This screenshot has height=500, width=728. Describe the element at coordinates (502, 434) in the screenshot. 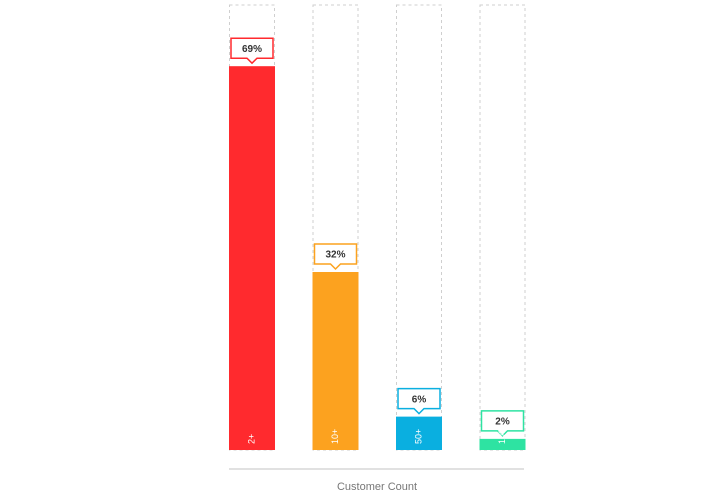

I see `category-label: 100+` at that location.